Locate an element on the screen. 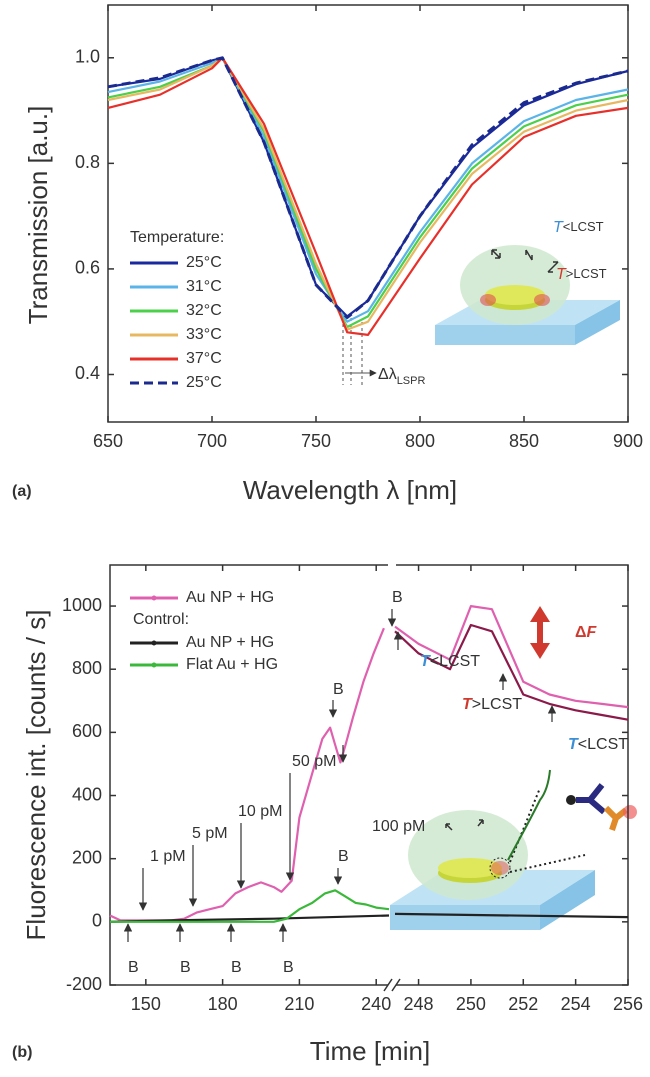 This screenshot has width=650, height=1077. y-tick-label: 600 is located at coordinates (87, 731).